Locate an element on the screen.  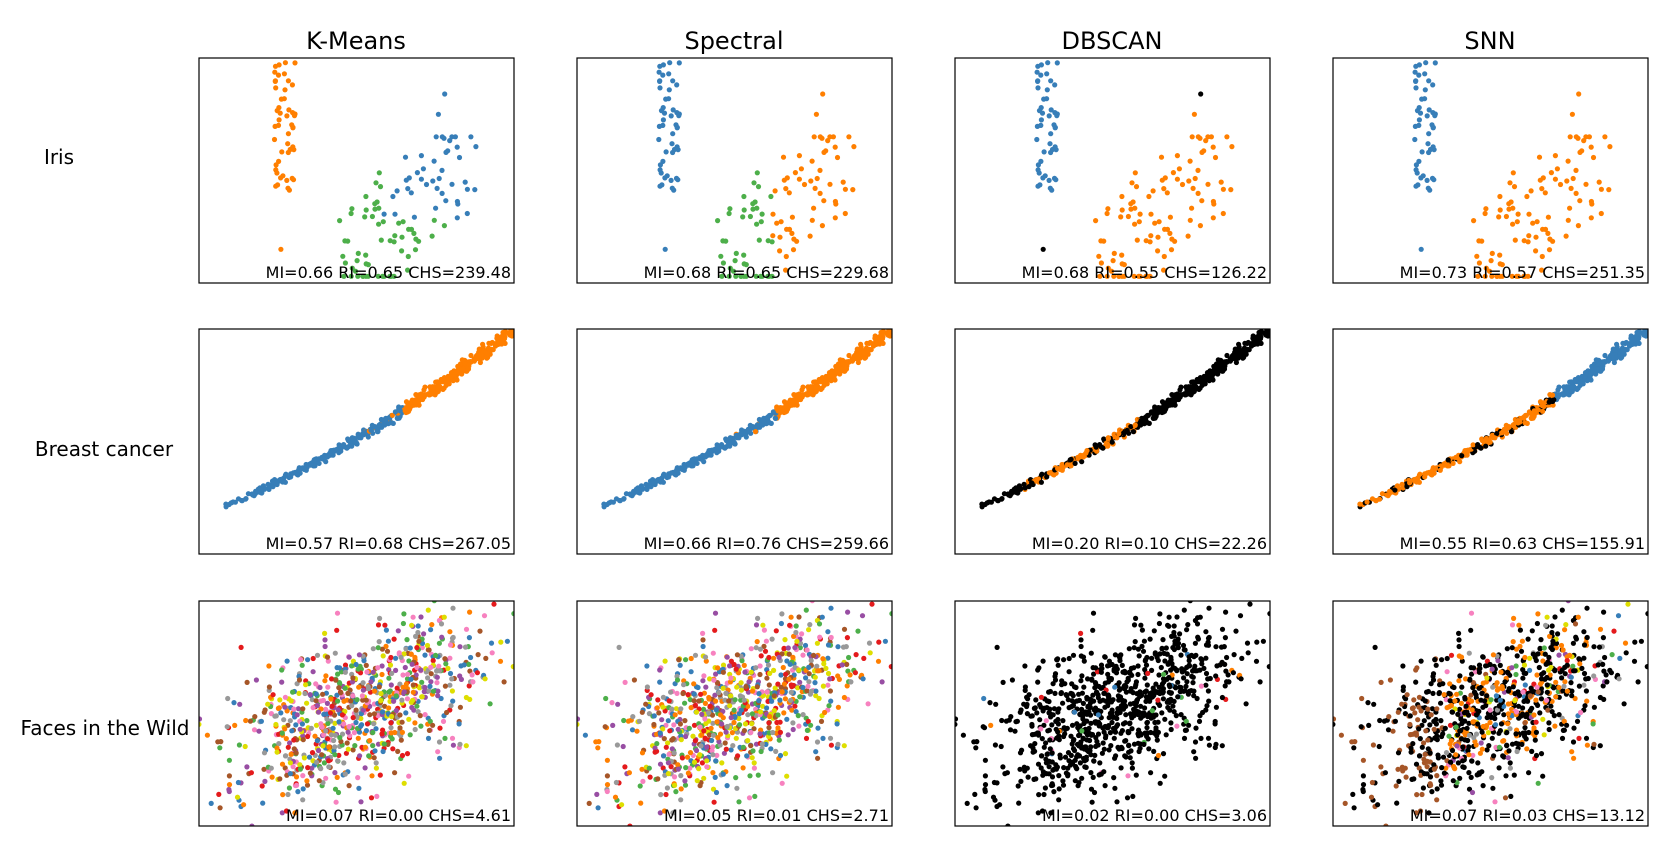
panel-frame is located at coordinates (356, 170).